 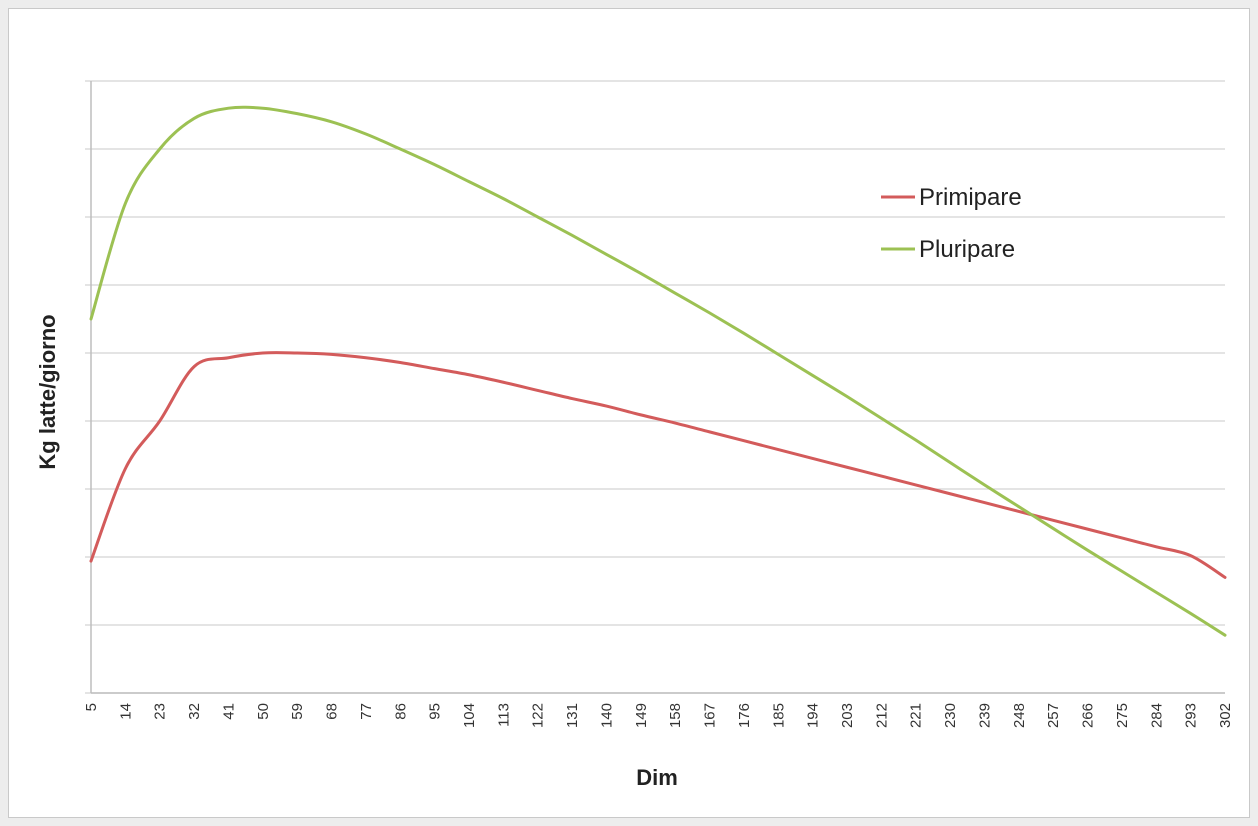 What do you see at coordinates (657, 777) in the screenshot?
I see `x-axis-title: Dim` at bounding box center [657, 777].